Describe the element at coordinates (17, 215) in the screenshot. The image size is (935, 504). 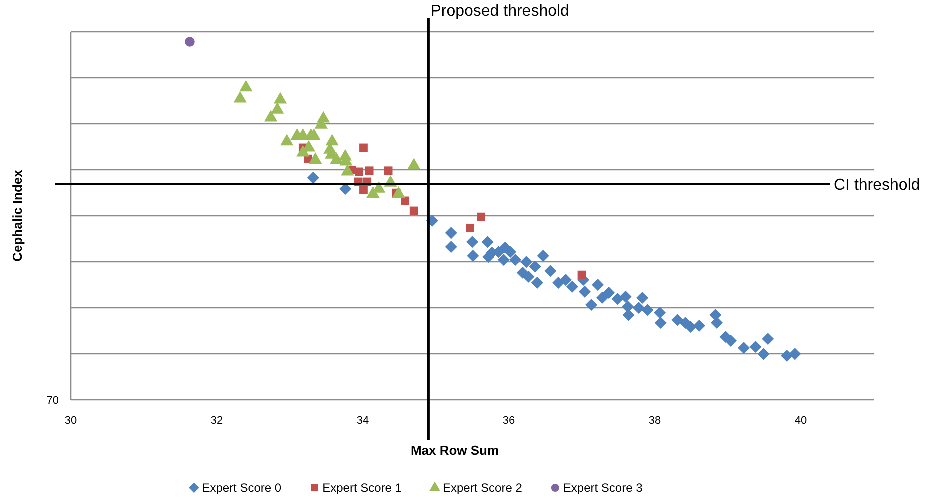
I see `y-axis-title: Cephalic Index` at that location.